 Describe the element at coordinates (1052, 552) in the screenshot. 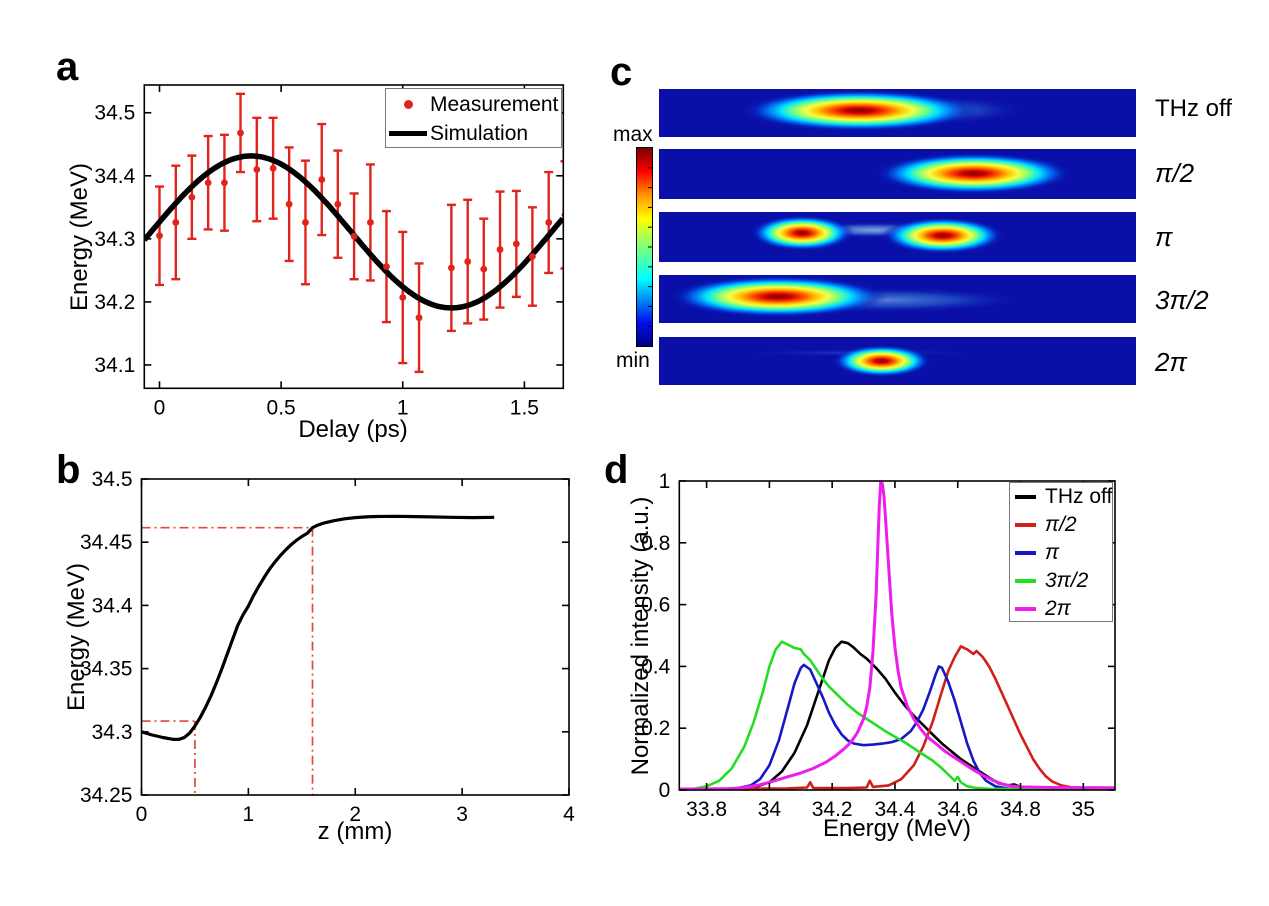

I see `legend-label: π` at that location.